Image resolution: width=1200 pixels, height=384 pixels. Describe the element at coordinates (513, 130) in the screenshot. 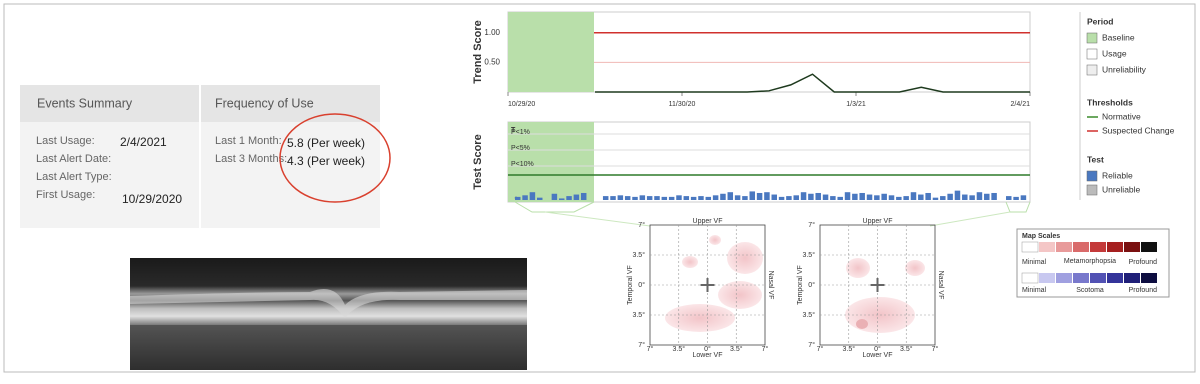

I see `marker: T` at that location.